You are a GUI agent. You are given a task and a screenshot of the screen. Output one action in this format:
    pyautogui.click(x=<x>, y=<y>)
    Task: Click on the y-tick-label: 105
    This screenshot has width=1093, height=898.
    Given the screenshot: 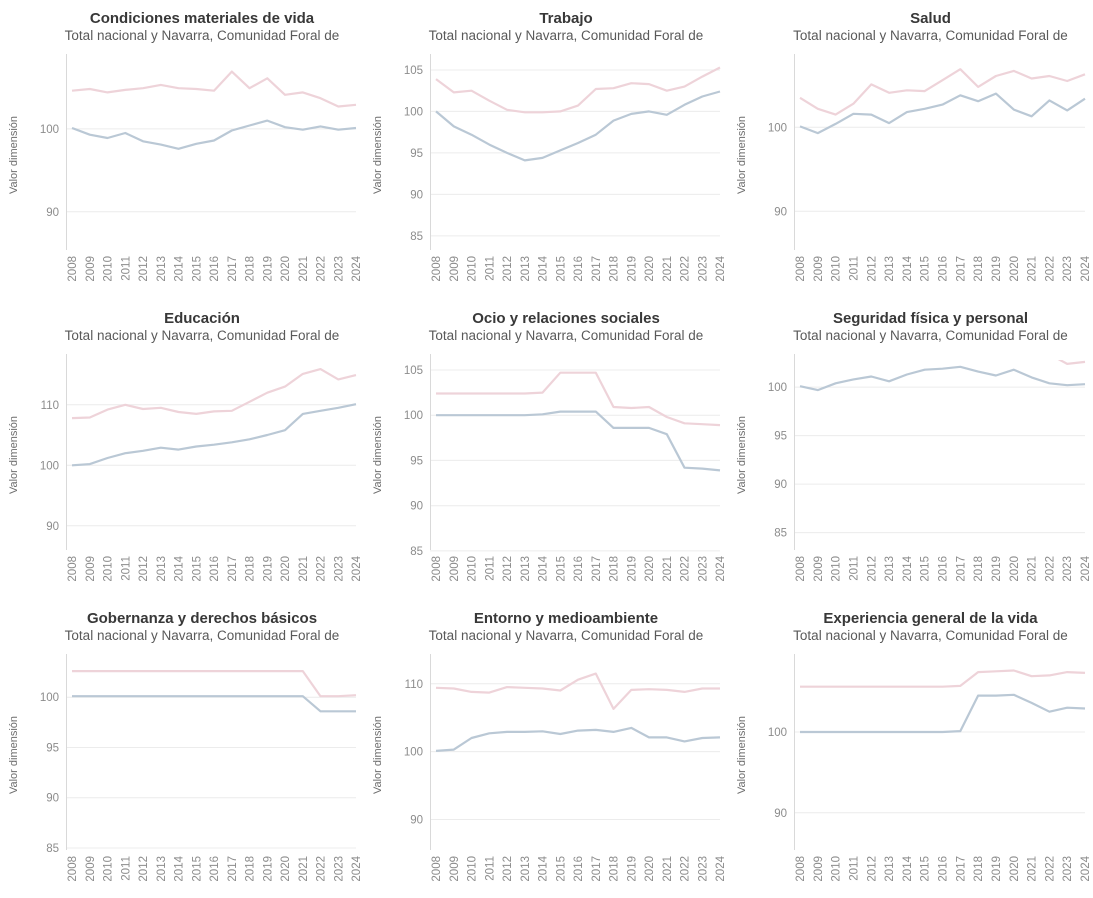 What is the action you would take?
    pyautogui.click(x=413, y=71)
    